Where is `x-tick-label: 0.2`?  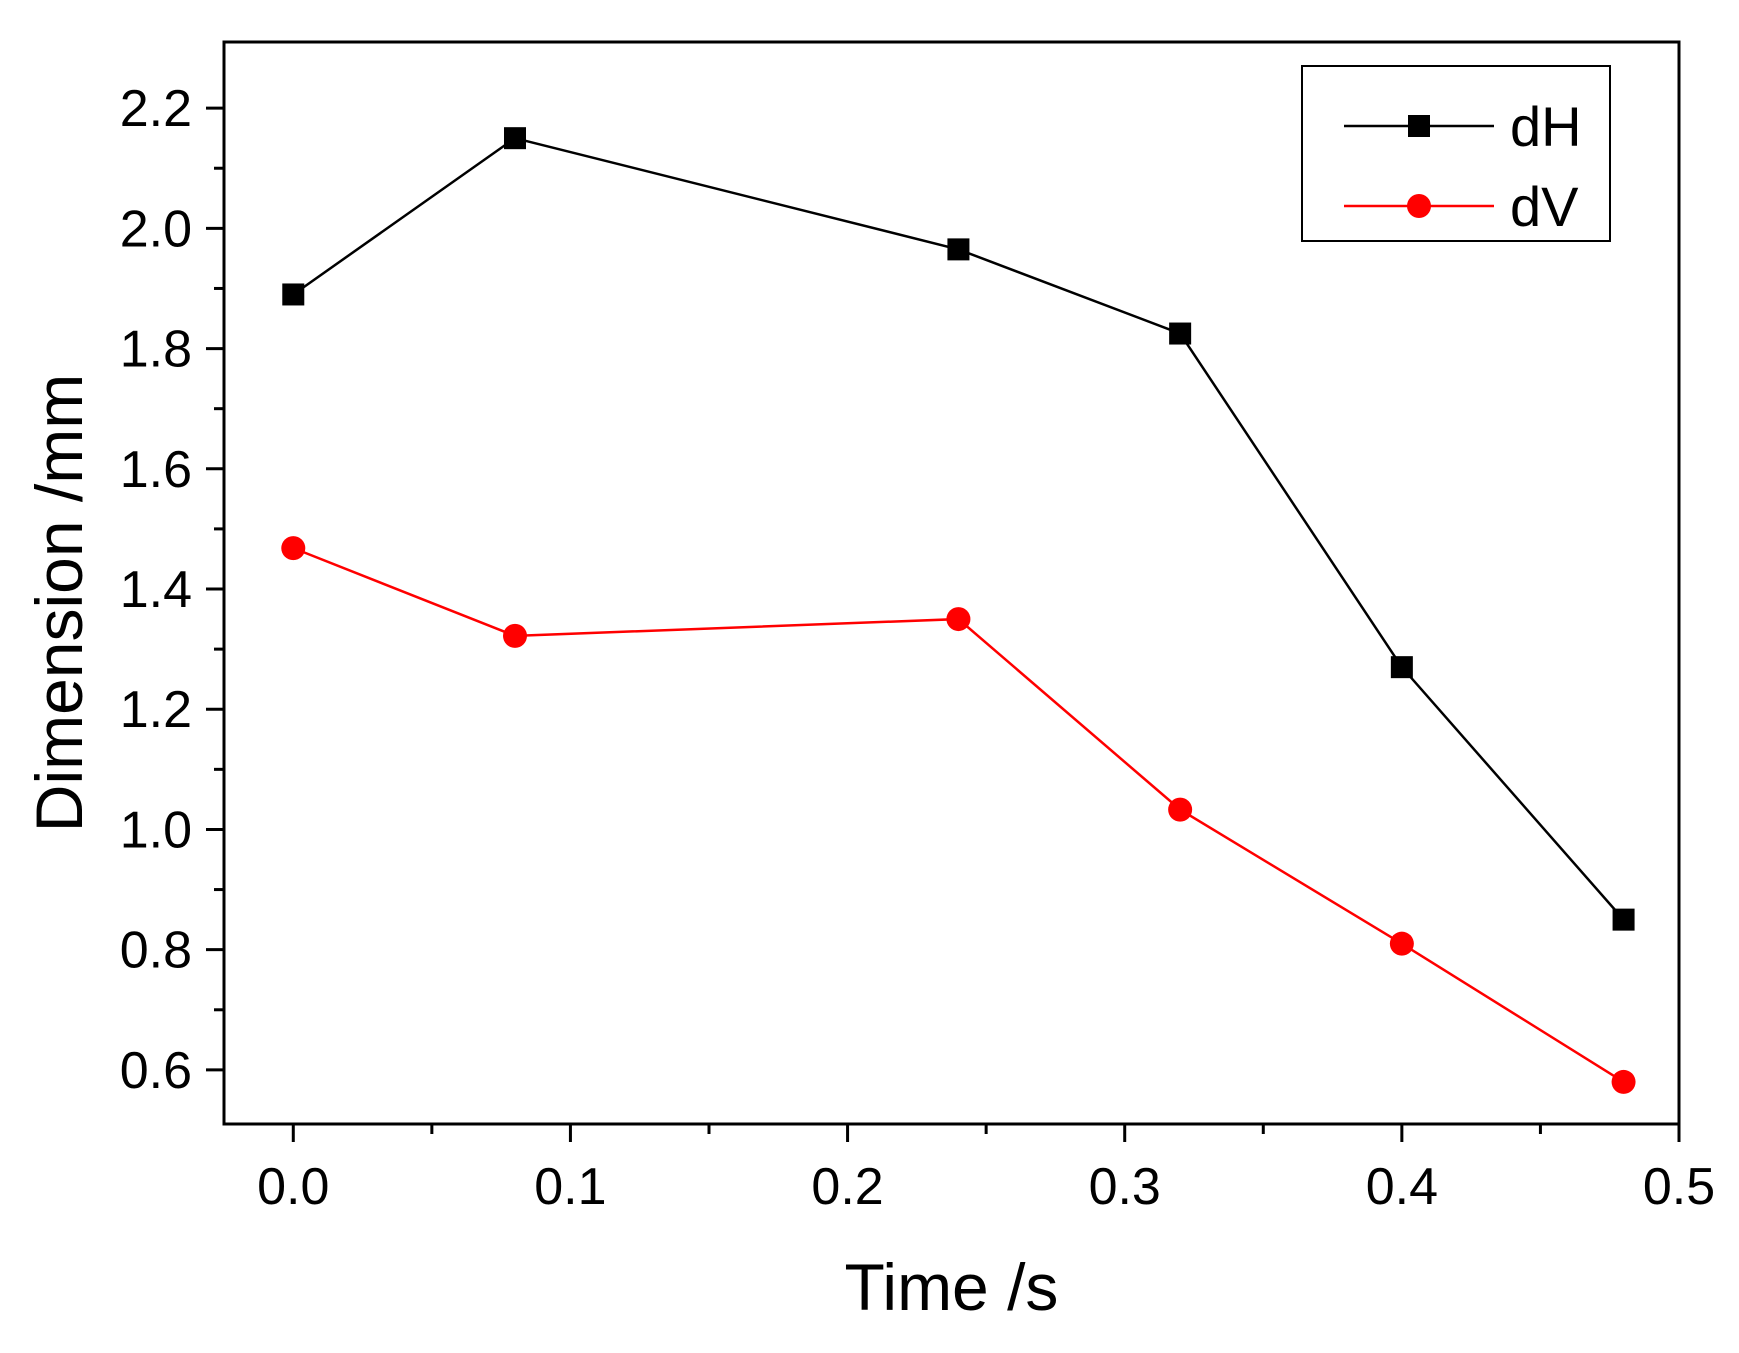
x-tick-label: 0.2 is located at coordinates (847, 1187).